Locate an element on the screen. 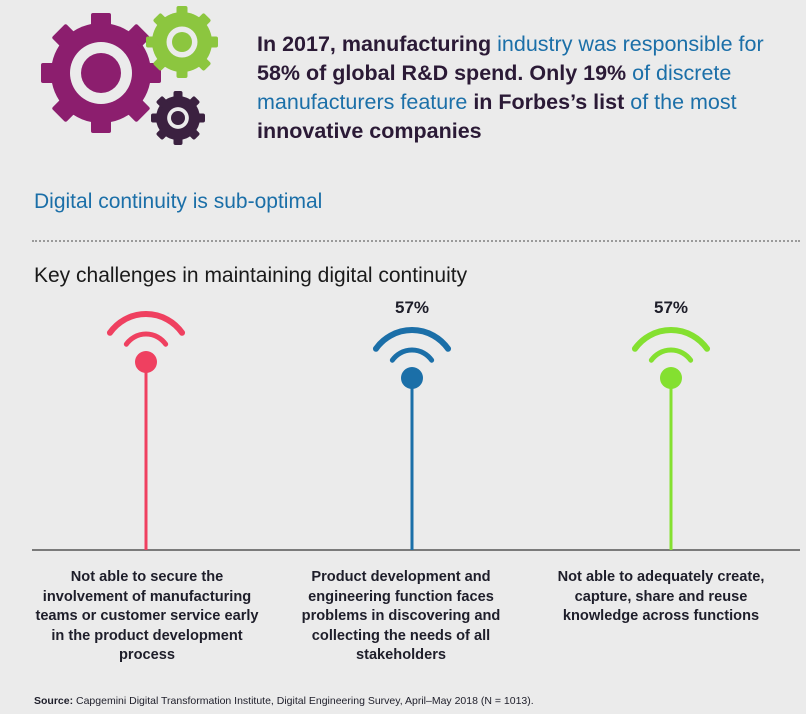 Image resolution: width=806 pixels, height=714 pixels. headline-part: 58% of global R&D spend. Only 19% is located at coordinates (445, 73).